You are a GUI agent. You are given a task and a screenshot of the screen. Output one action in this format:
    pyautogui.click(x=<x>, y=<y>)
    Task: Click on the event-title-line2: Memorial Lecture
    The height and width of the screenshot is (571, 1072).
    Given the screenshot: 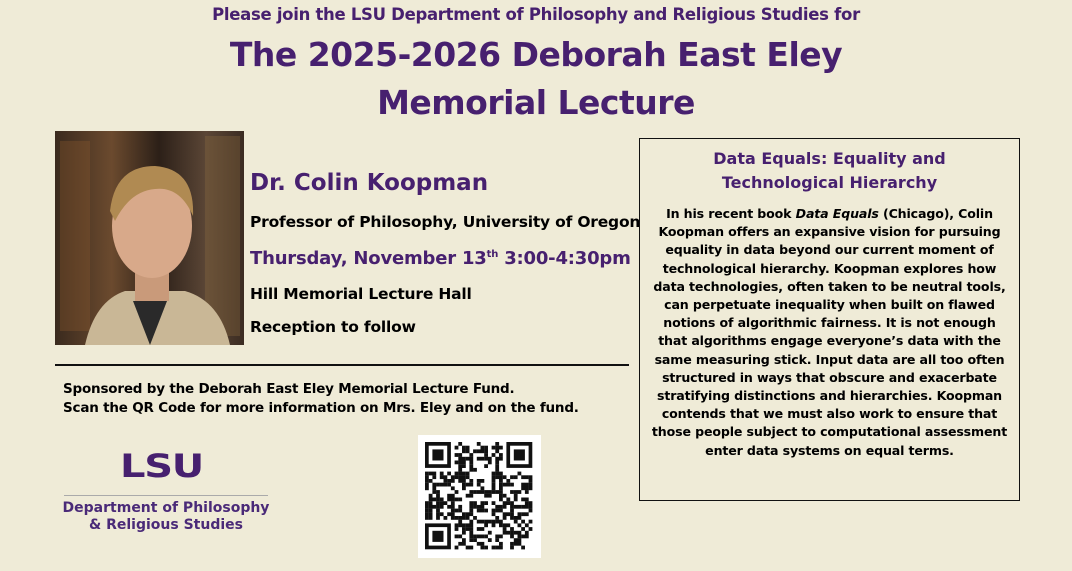 What is the action you would take?
    pyautogui.click(x=536, y=102)
    